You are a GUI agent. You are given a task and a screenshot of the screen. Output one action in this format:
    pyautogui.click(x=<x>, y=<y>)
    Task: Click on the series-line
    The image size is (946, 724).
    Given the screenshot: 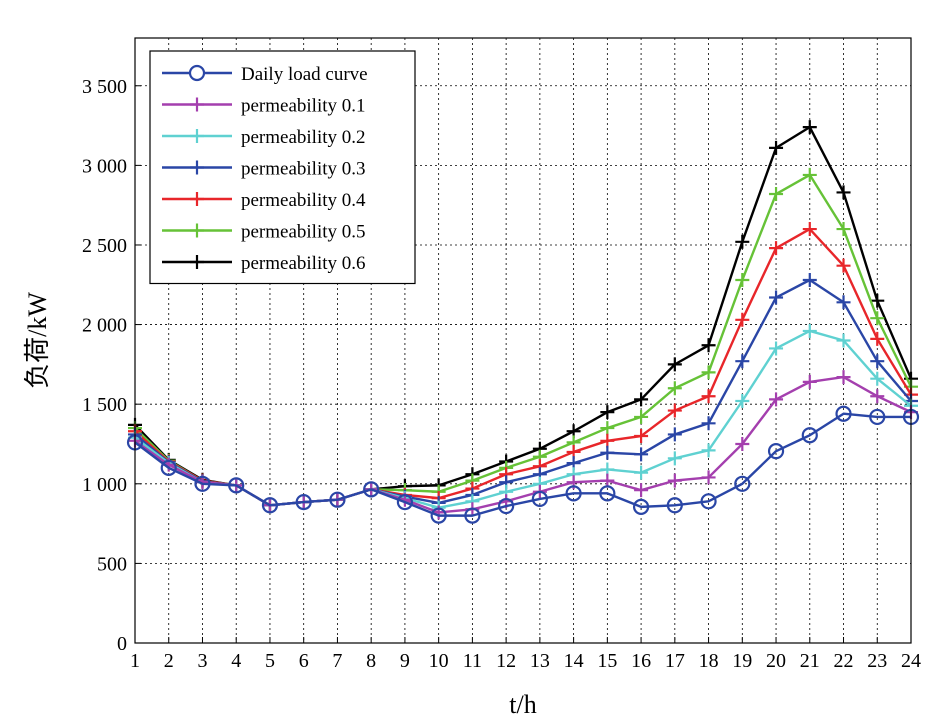 What is the action you would take?
    pyautogui.click(x=522, y=464)
    